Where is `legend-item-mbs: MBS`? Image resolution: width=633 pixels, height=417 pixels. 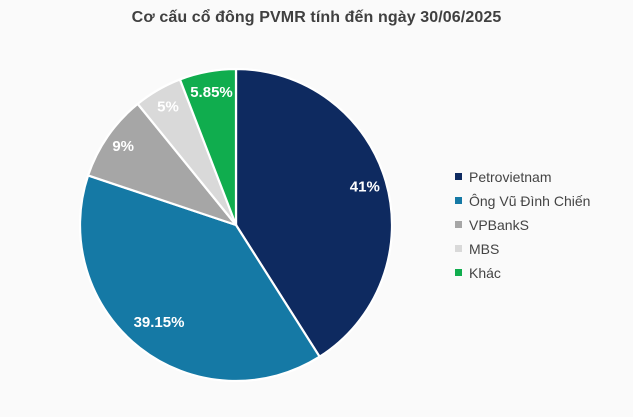 legend-item-mbs: MBS is located at coordinates (522, 248).